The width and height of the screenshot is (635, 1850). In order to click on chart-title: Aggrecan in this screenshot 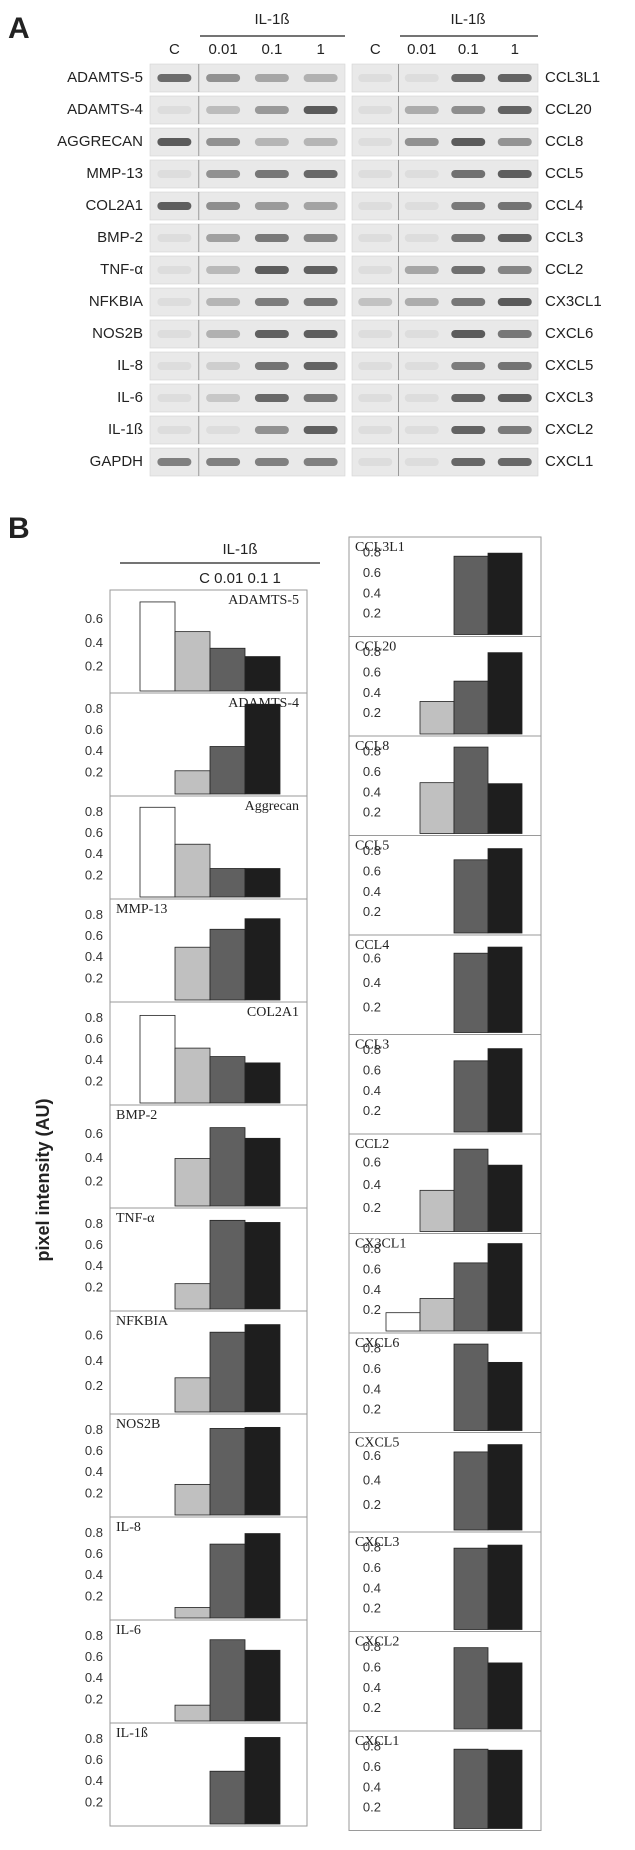, I will do `click(272, 806)`.